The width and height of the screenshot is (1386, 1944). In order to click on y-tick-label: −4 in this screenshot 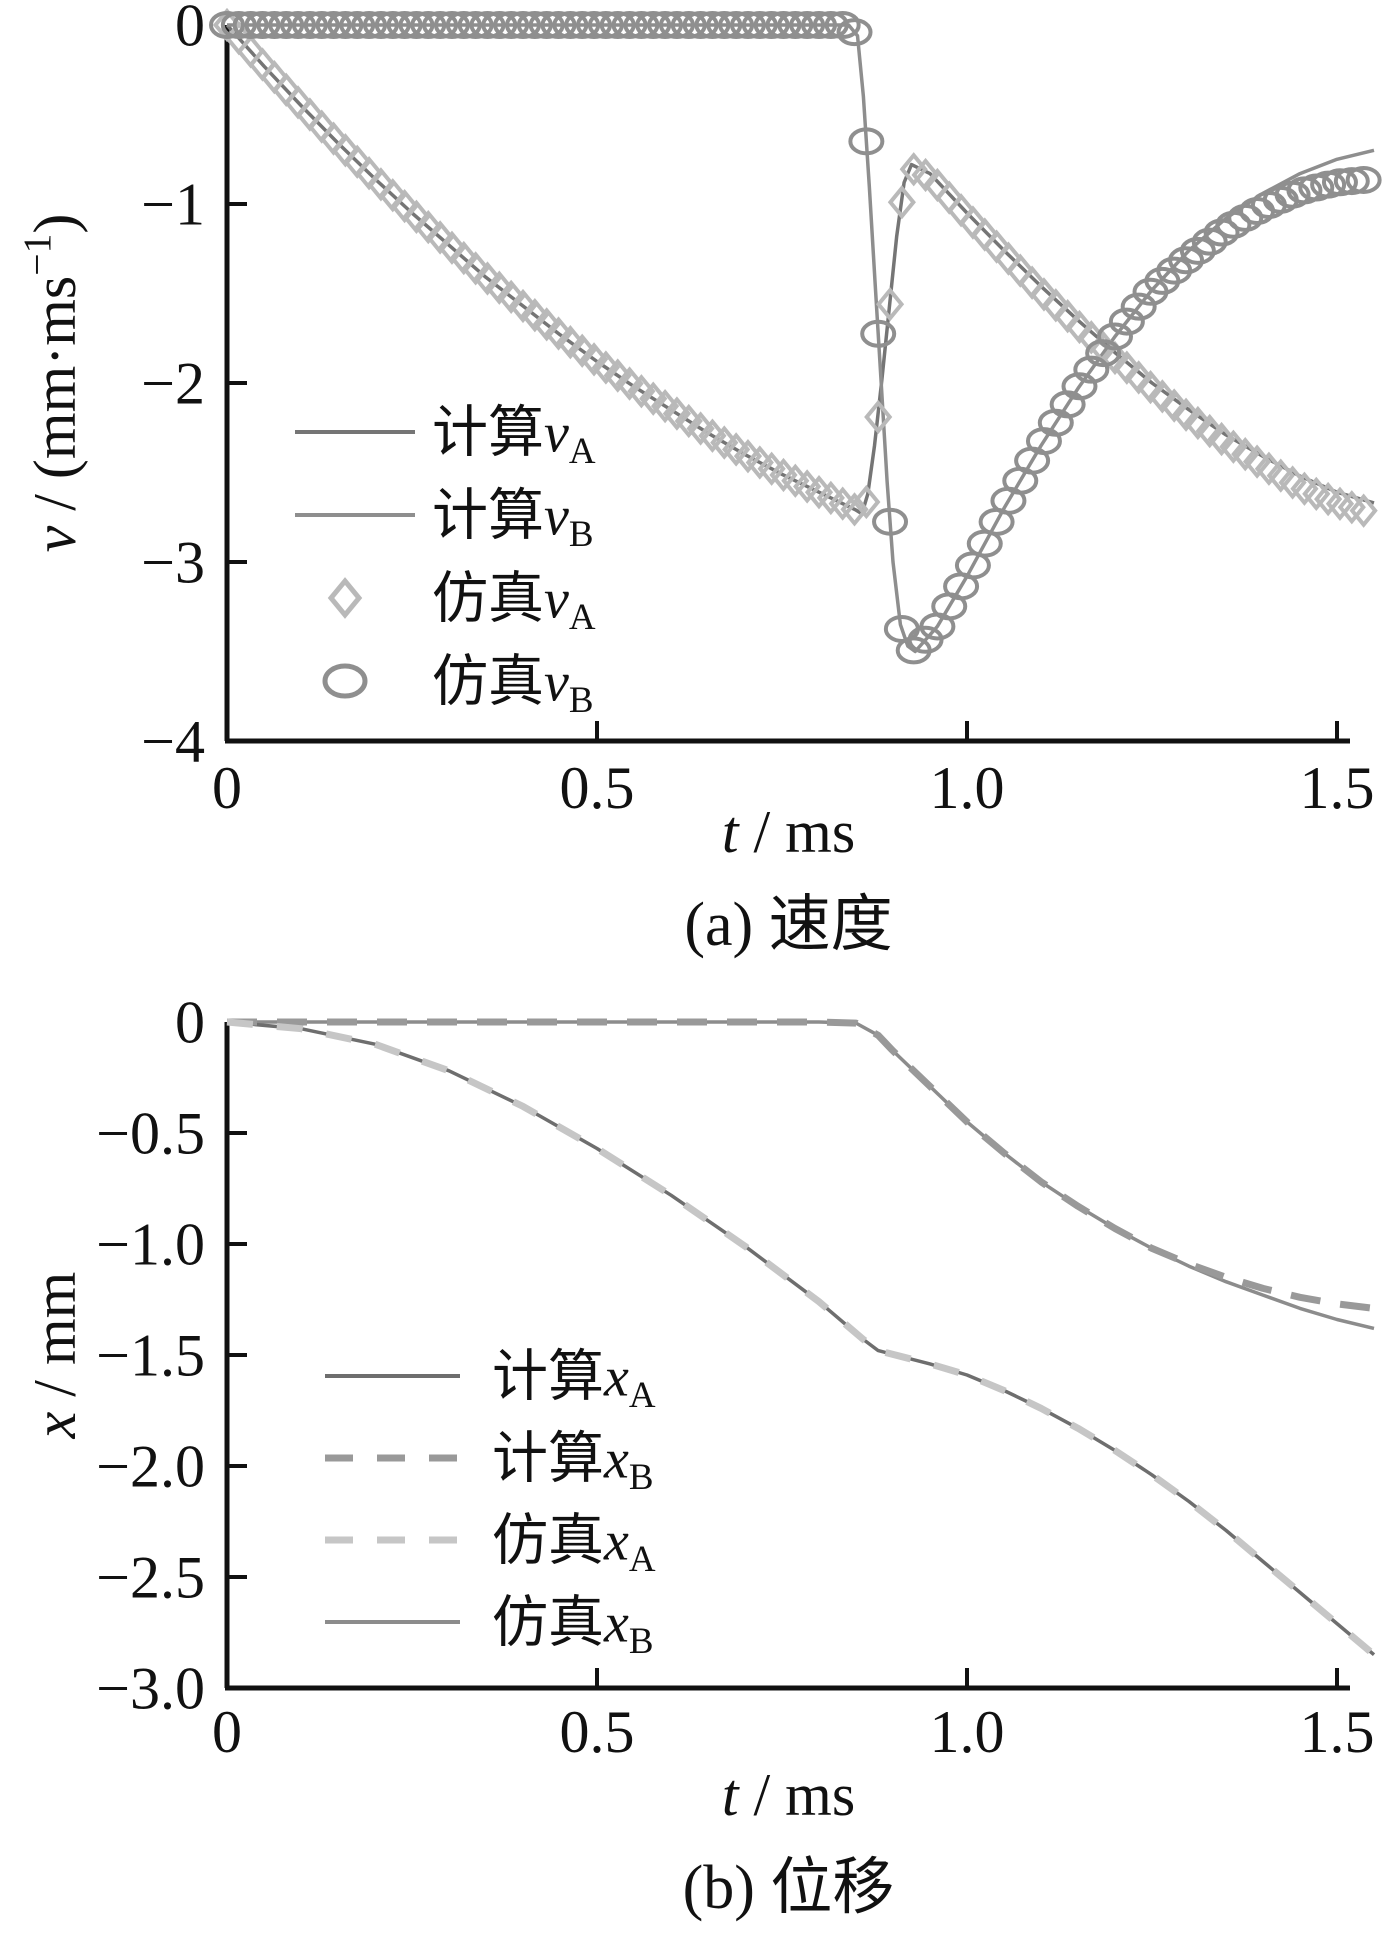, I will do `click(173, 741)`.